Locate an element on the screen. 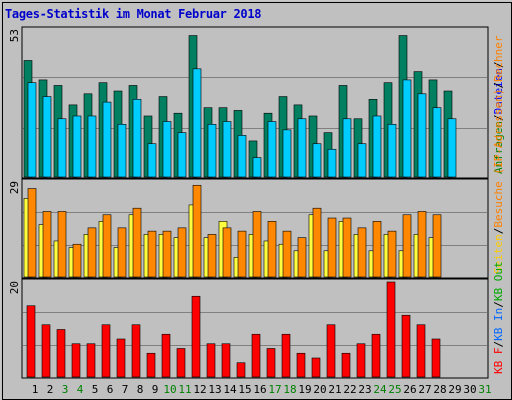 This screenshot has height=400, width=512. side-label-part: KB In is located at coordinates (498, 324).